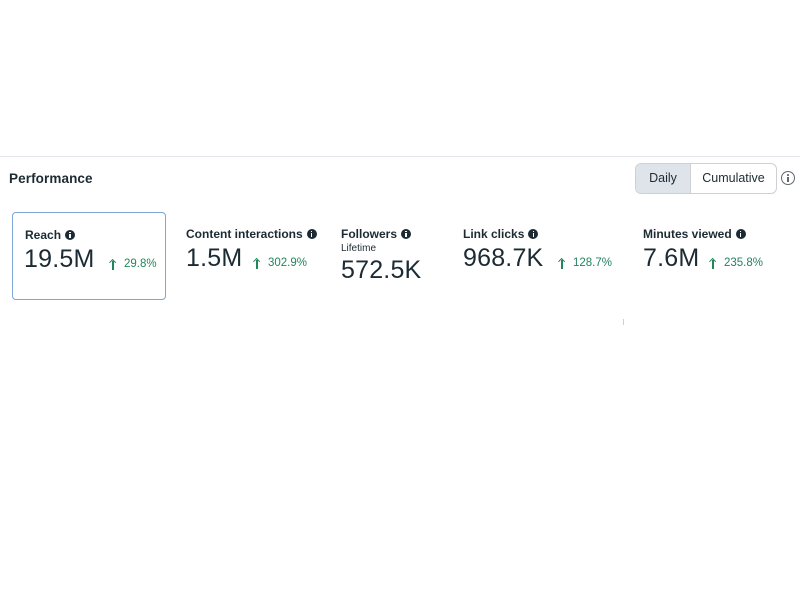  What do you see at coordinates (43, 235) in the screenshot?
I see `metric-label-text: Reach` at bounding box center [43, 235].